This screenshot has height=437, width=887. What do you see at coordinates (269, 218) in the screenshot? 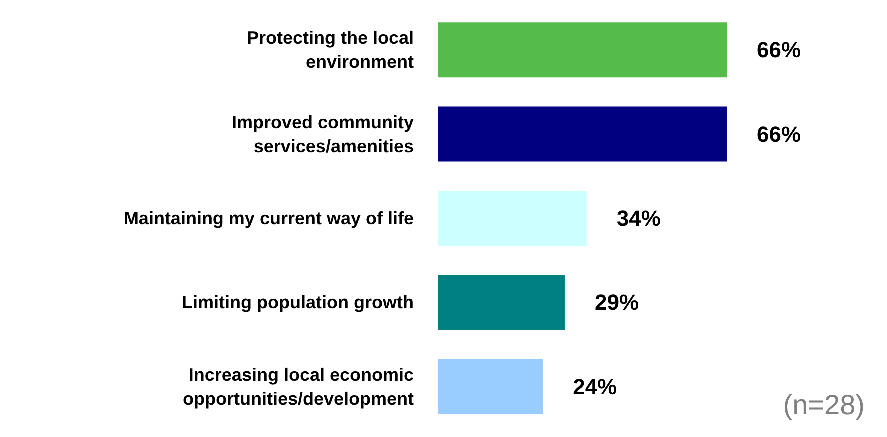
I see `y-tick-label: Maintaining my current way of life` at bounding box center [269, 218].